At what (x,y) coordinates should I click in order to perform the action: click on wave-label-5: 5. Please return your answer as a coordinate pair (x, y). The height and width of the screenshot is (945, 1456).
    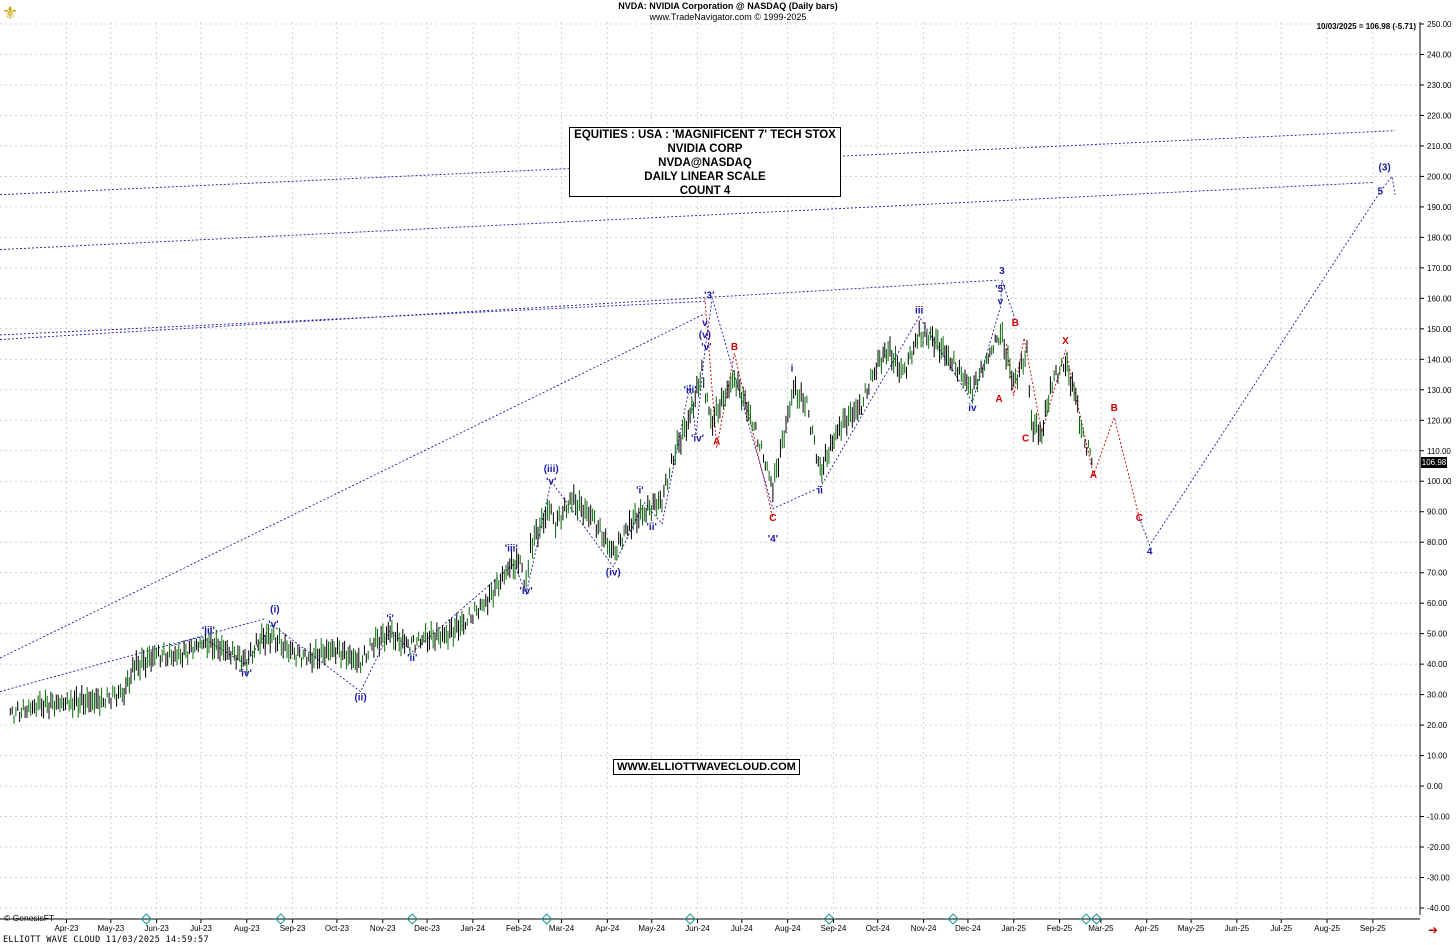
    Looking at the image, I should click on (1380, 192).